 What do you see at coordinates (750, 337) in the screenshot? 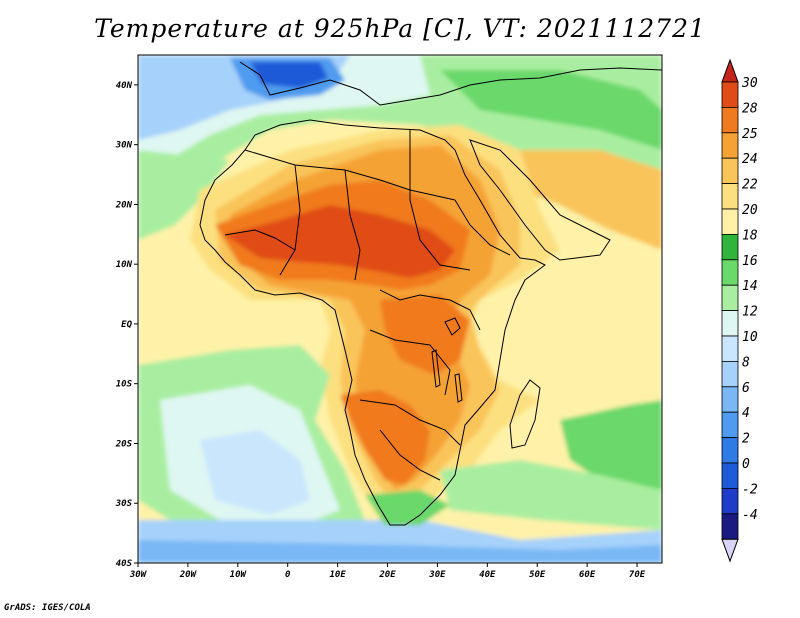
I see `colorbar-label: 10` at bounding box center [750, 337].